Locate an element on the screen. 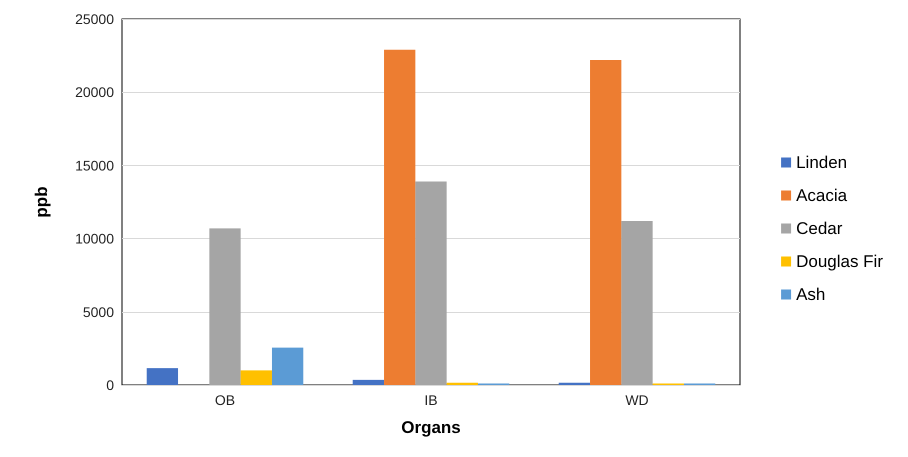 Image resolution: width=908 pixels, height=457 pixels. legend-label: Linden is located at coordinates (822, 162).